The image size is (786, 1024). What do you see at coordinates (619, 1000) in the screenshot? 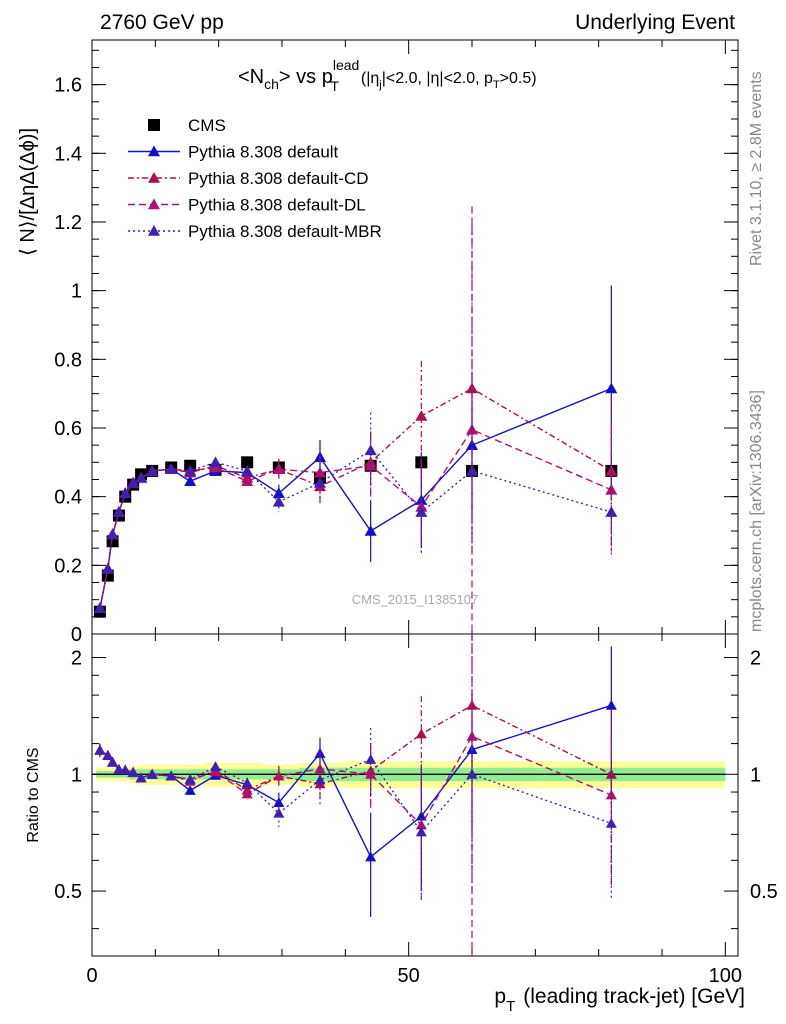
I see `x-axis-label: pT (leading track-jet) [GeV]` at bounding box center [619, 1000].